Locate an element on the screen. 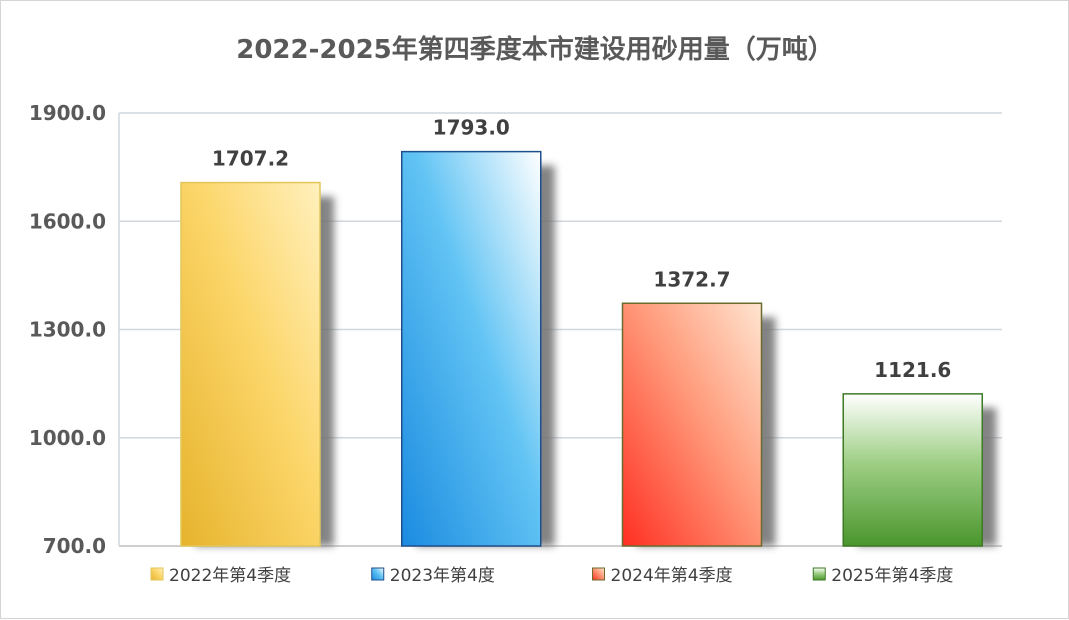 Image resolution: width=1069 pixels, height=620 pixels. category-legend: 2022年第4季度 2023年第4度 2024年第4季度 2025年第4季度 is located at coordinates (551, 576).